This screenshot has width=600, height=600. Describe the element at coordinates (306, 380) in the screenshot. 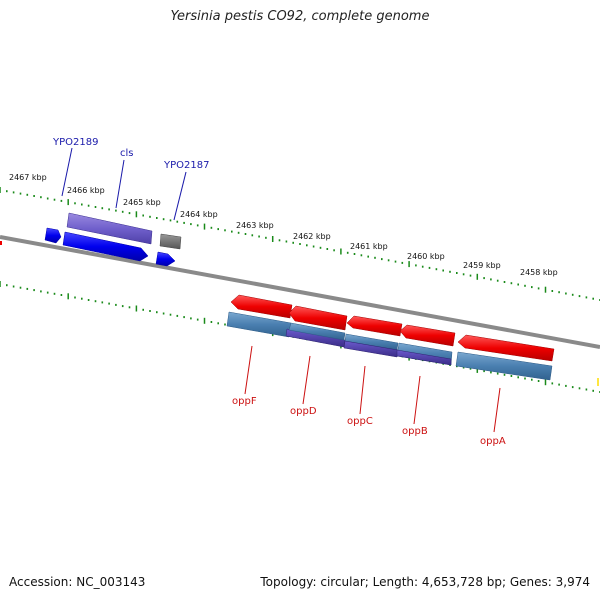

I see `leader-oppD` at that location.